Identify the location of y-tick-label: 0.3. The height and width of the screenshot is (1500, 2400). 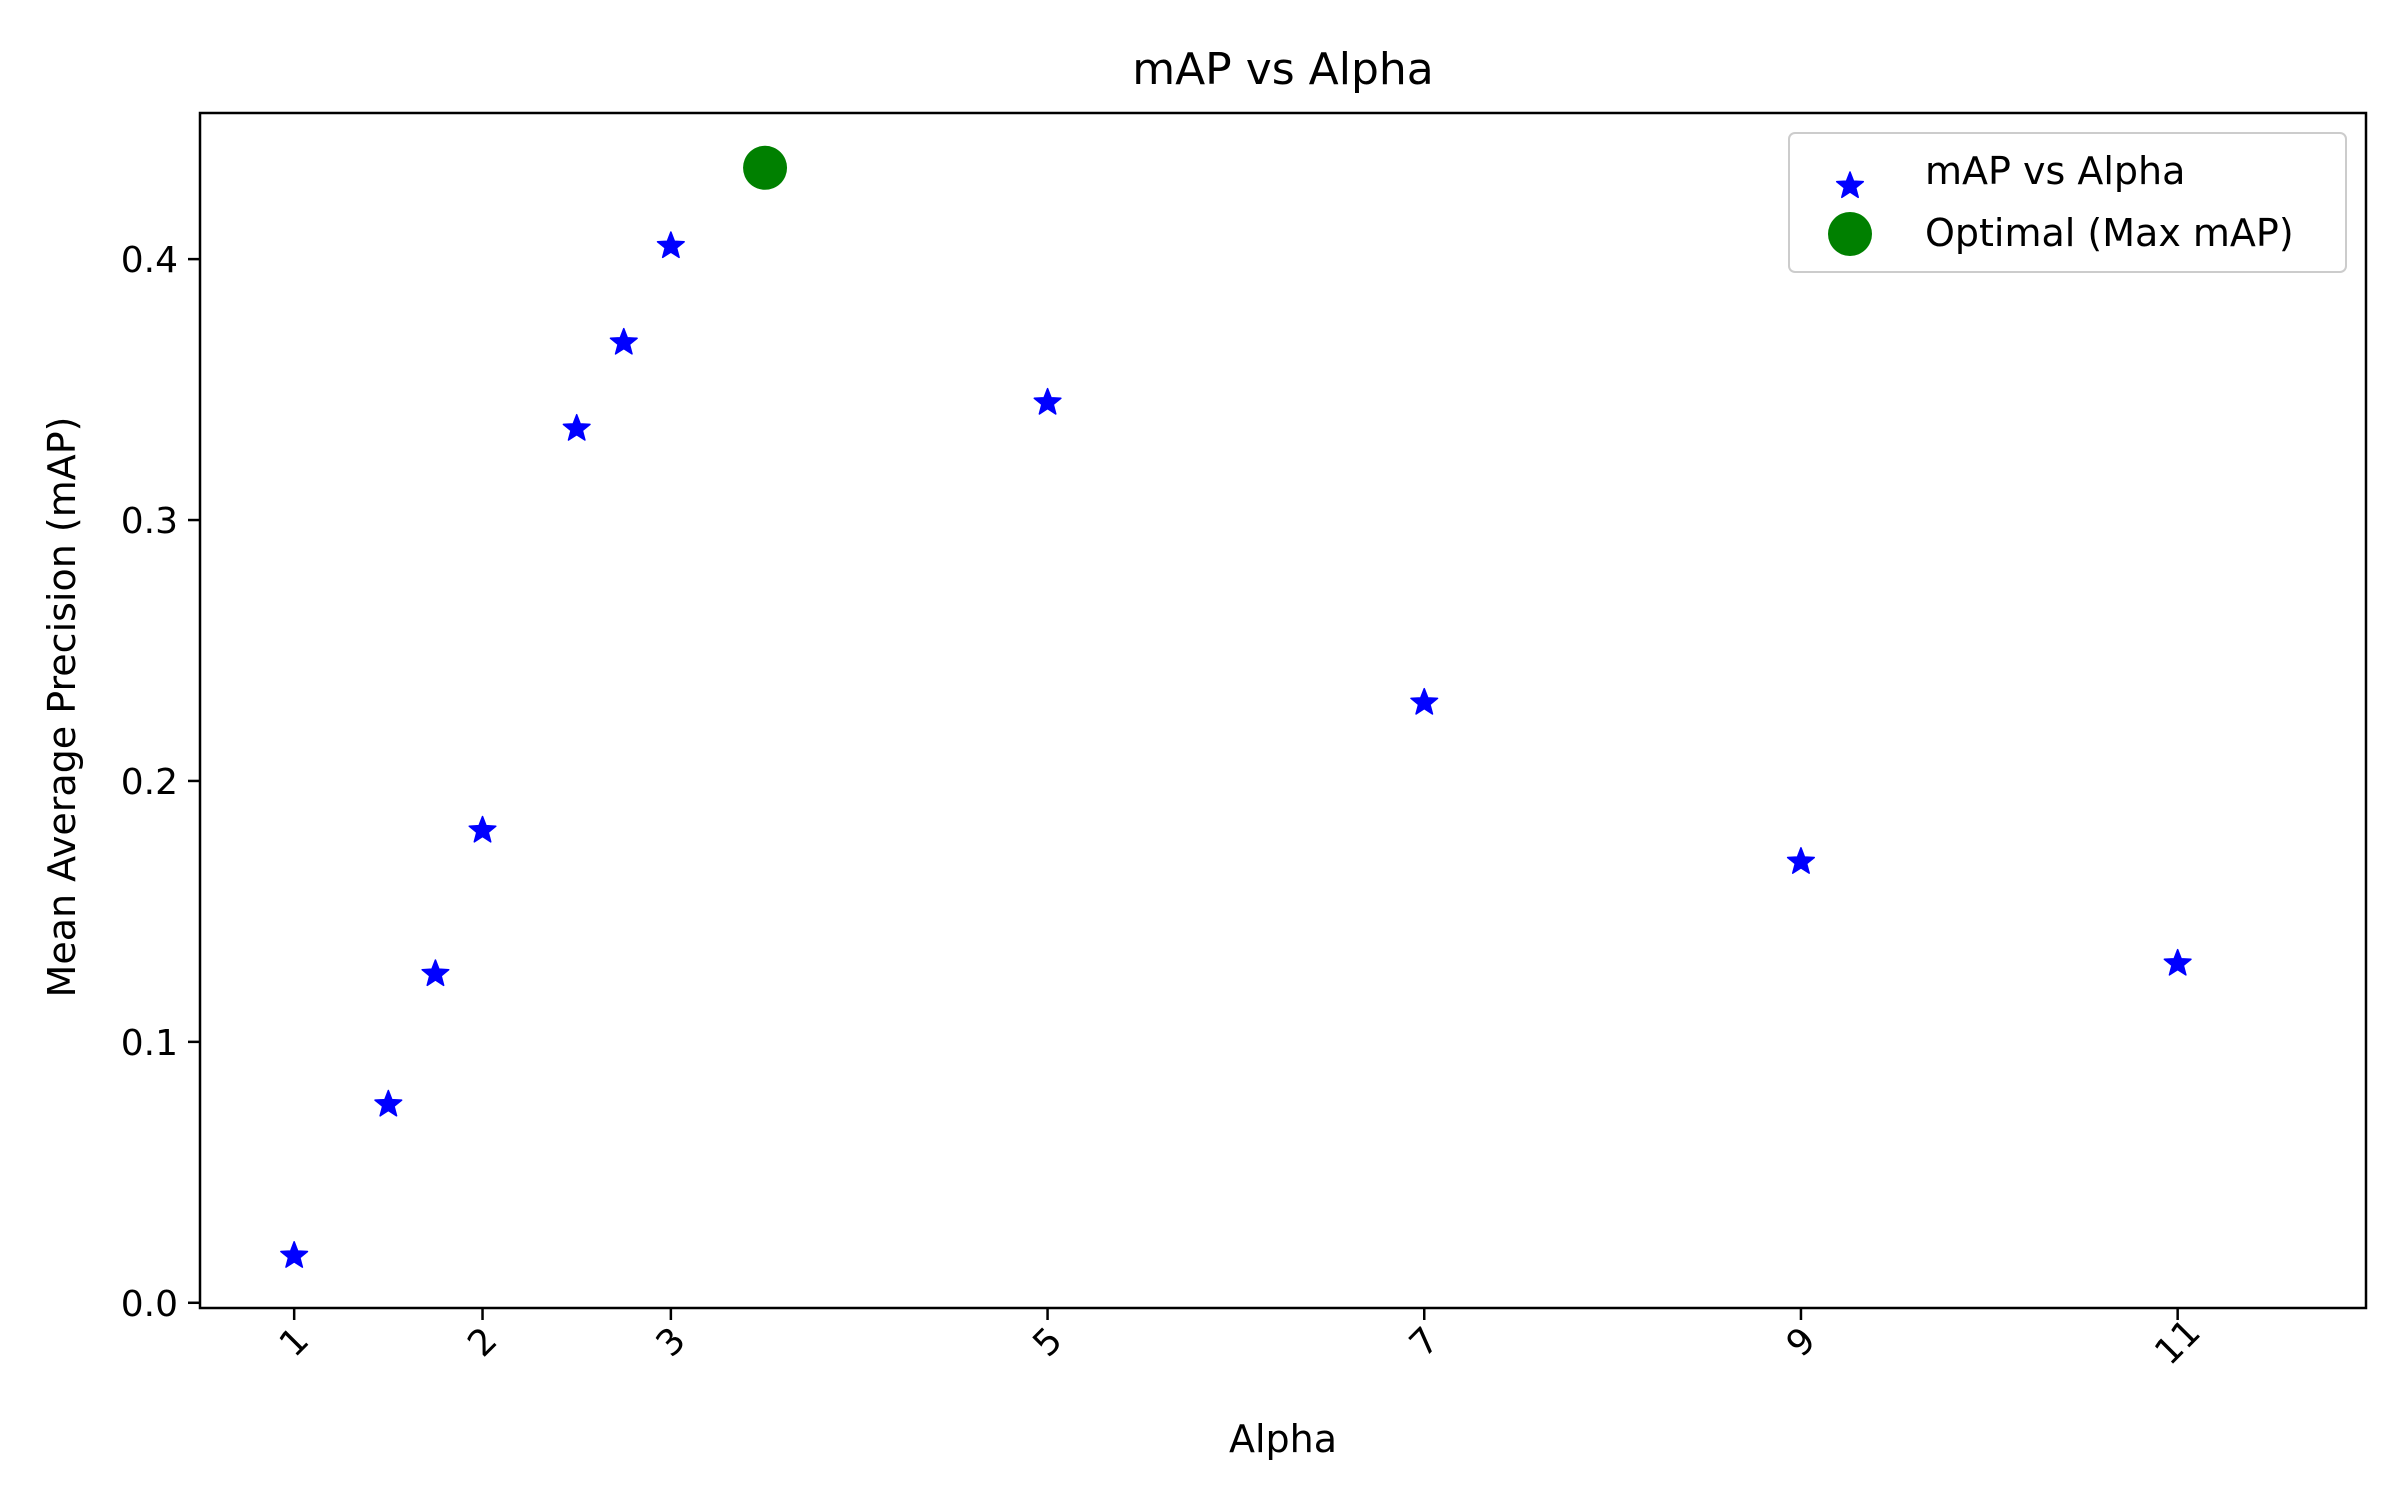
(149, 521).